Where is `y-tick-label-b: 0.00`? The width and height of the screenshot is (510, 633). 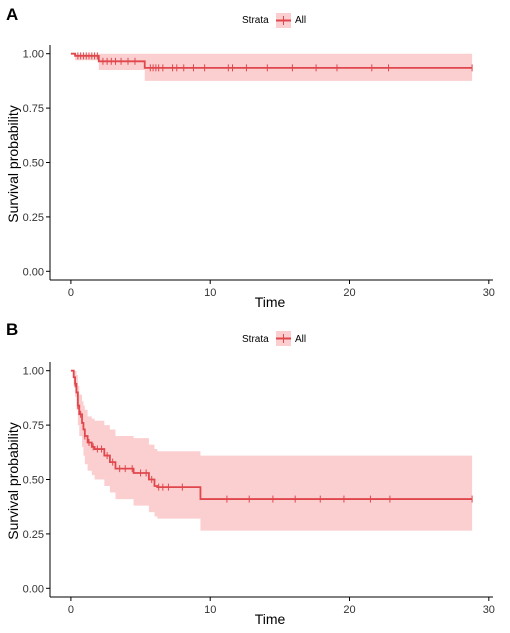 y-tick-label-b: 0.00 is located at coordinates (33, 589).